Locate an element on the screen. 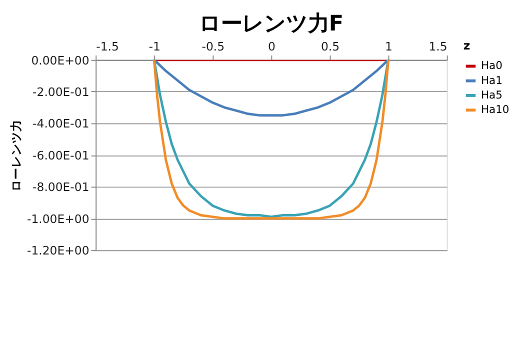 The width and height of the screenshot is (520, 349). x-tick-label: -1.5 is located at coordinates (107, 47).